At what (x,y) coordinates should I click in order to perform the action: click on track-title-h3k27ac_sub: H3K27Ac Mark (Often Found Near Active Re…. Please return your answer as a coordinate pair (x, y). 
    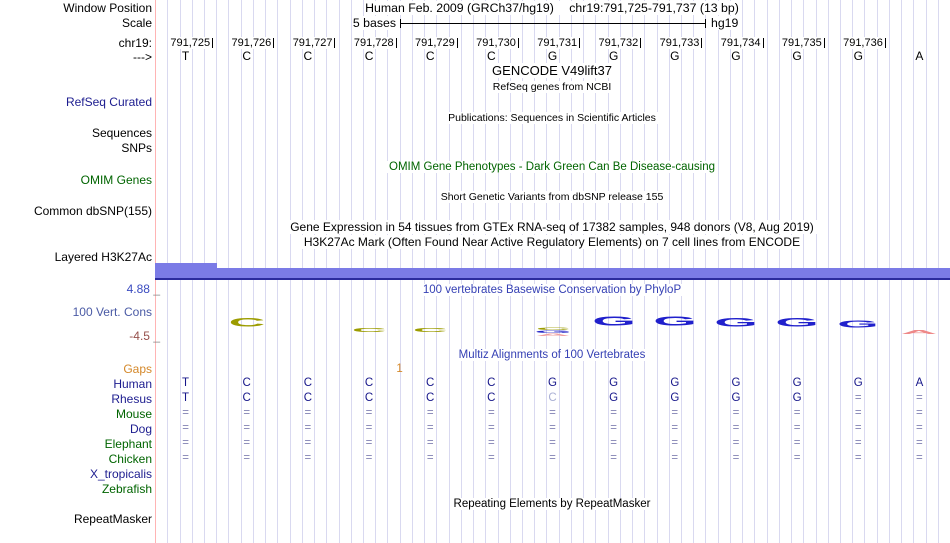
    Looking at the image, I should click on (552, 242).